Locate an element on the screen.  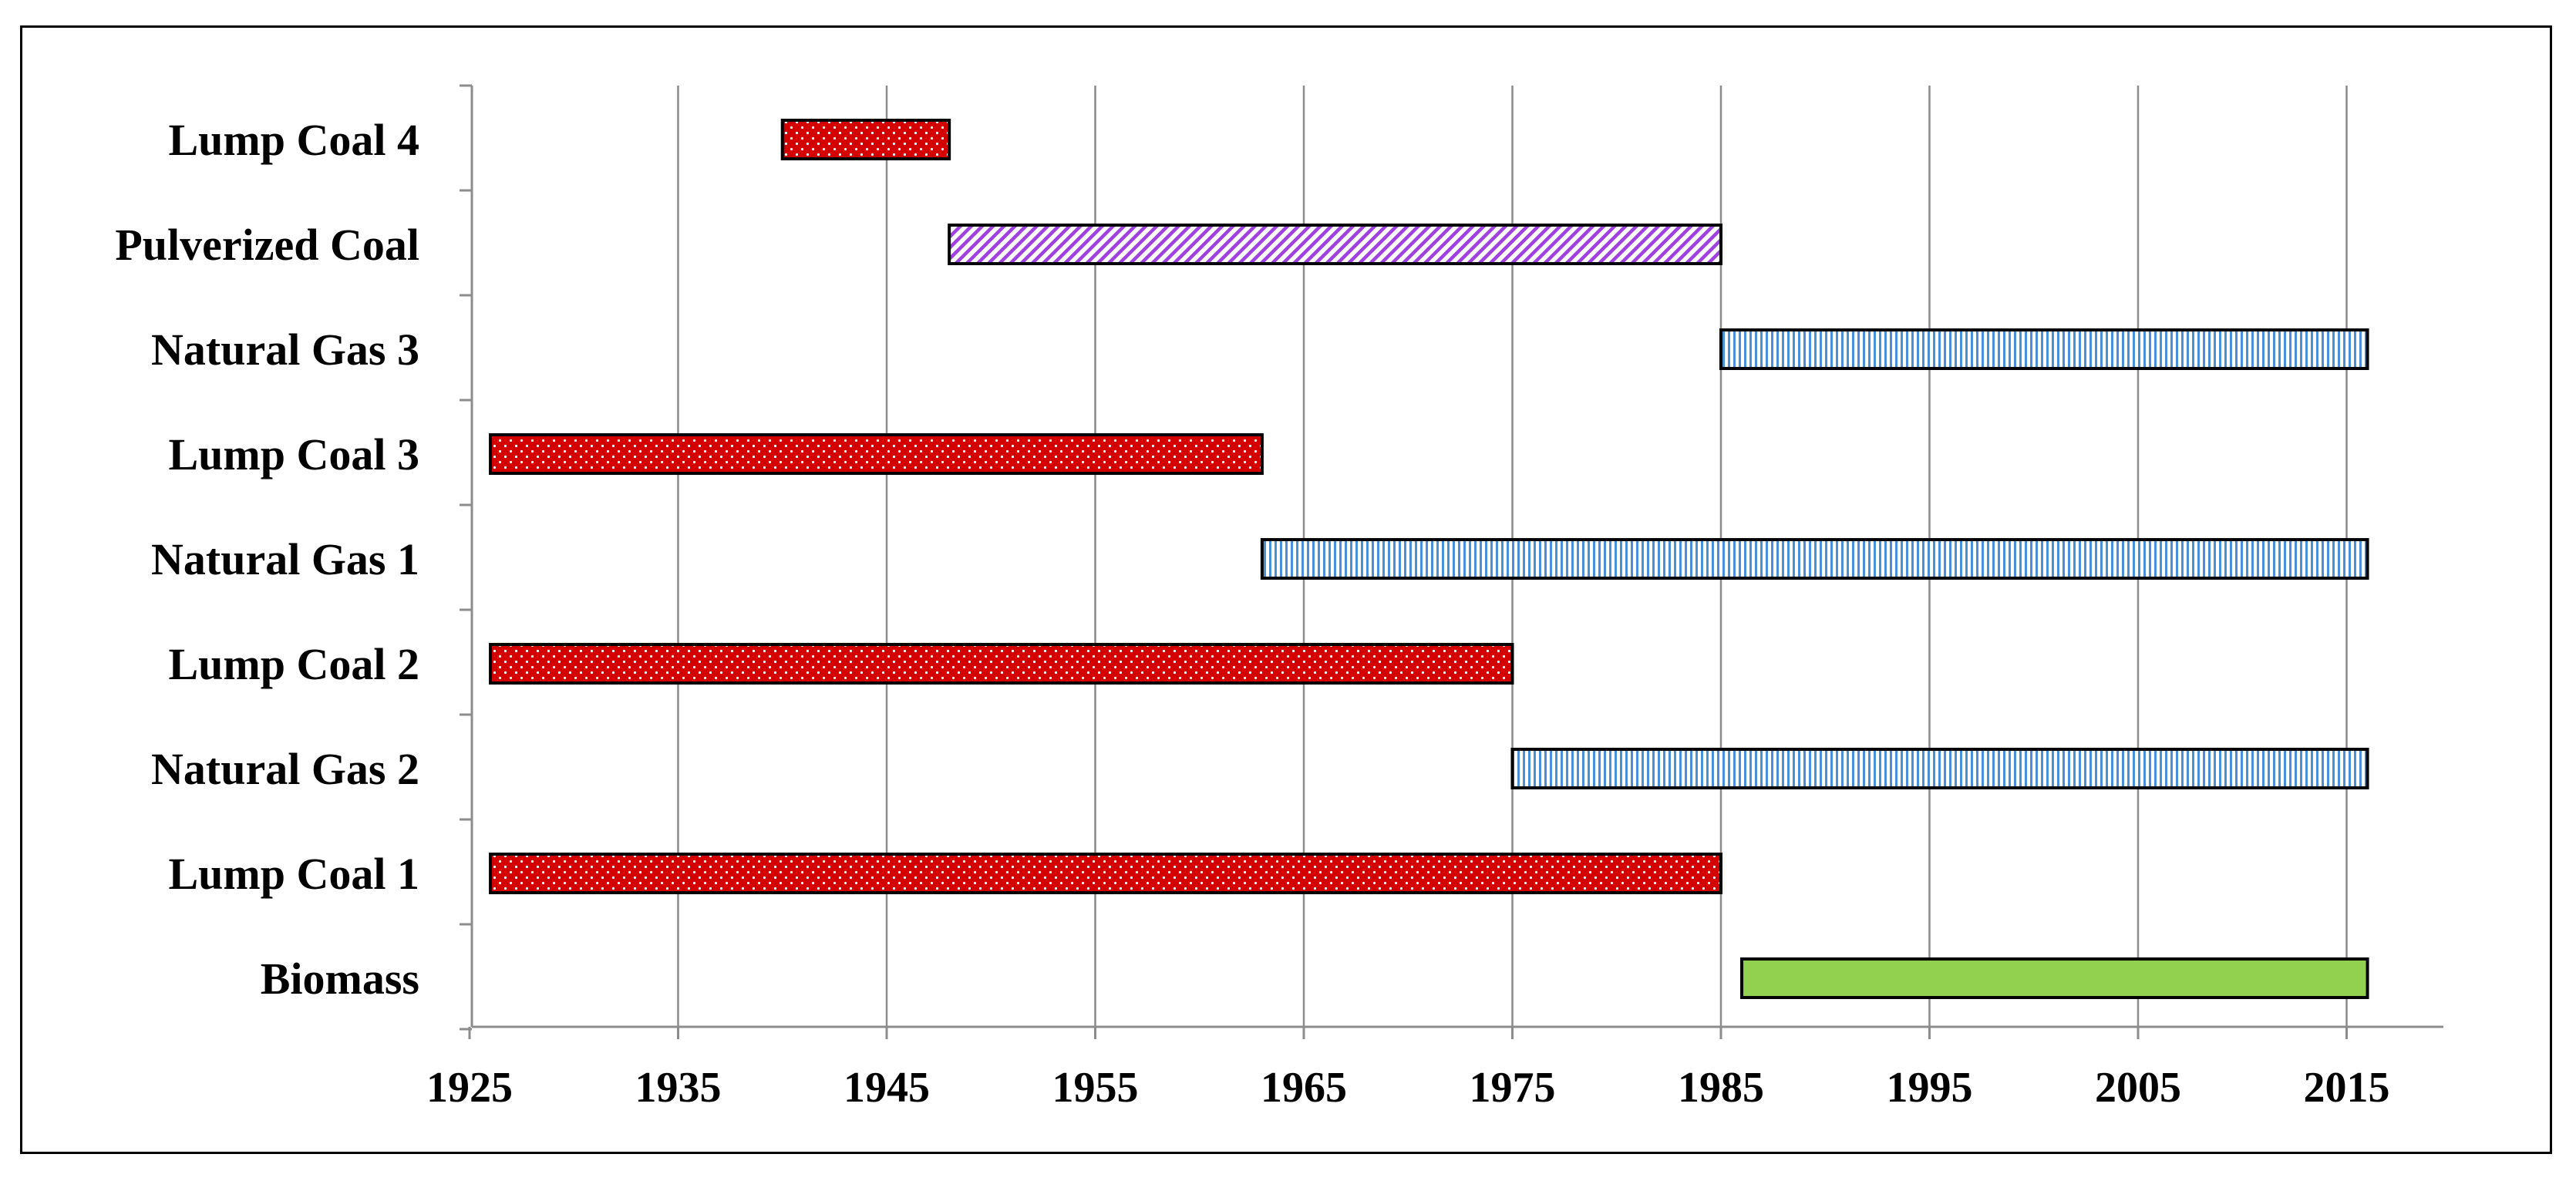
x-tick-label-1965: 1965 is located at coordinates (1304, 1088).